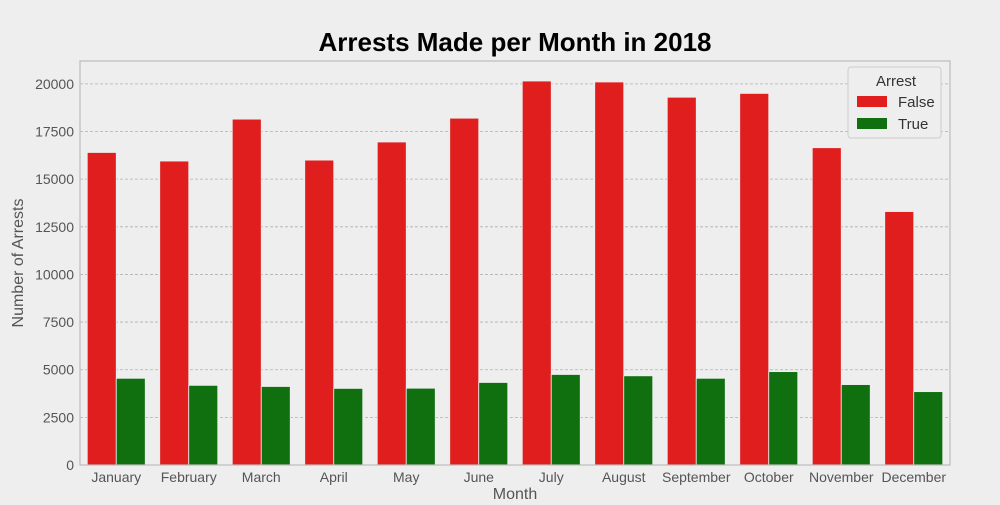 The width and height of the screenshot is (1000, 505). I want to click on x-tick-label: November, so click(841, 477).